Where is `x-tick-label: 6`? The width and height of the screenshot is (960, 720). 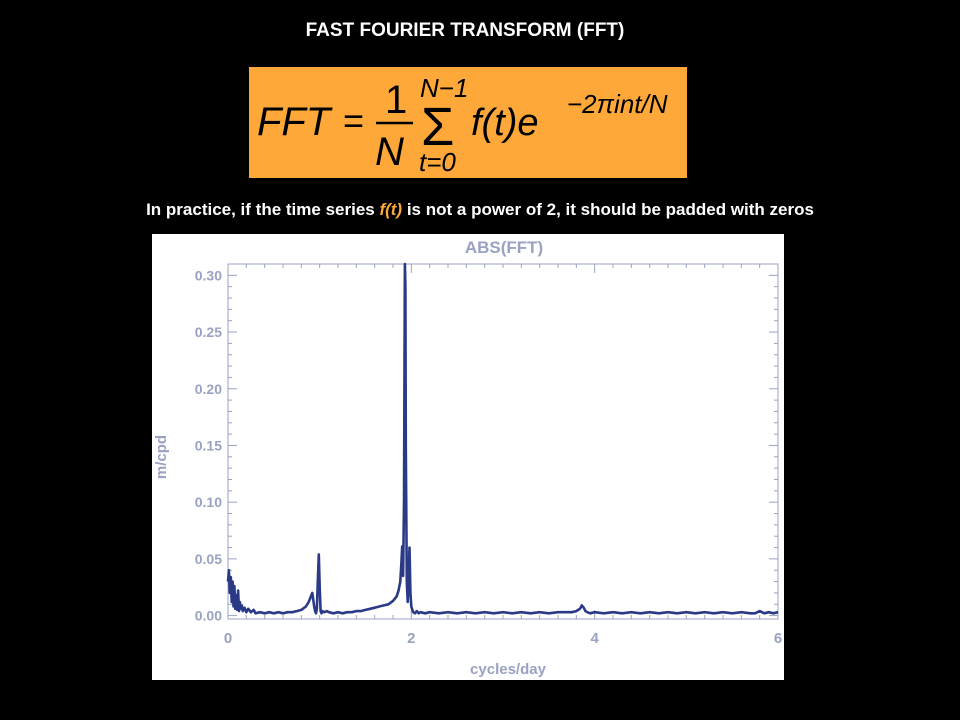 x-tick-label: 6 is located at coordinates (778, 638).